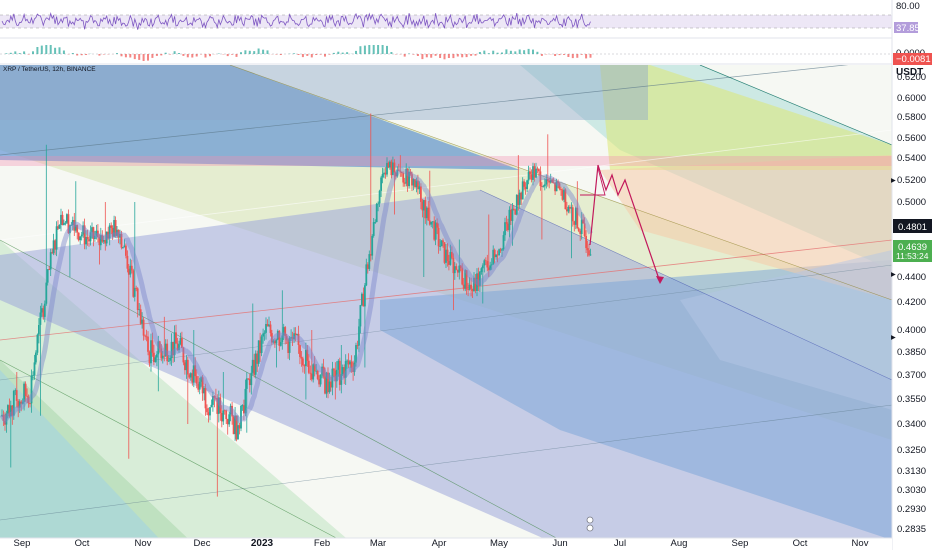 This screenshot has width=932, height=550. I want to click on axis-marker-3: ▸, so click(893, 337).